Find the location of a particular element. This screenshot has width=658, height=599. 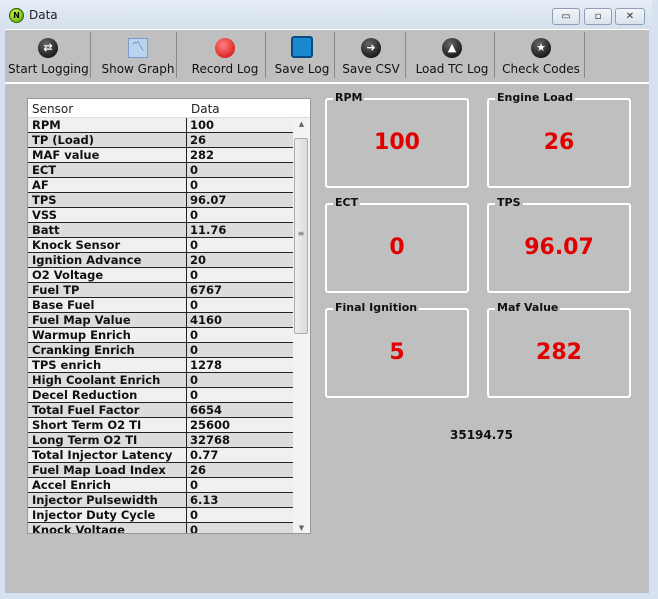

table-row: Knock Voltage 0 is located at coordinates (161, 528).